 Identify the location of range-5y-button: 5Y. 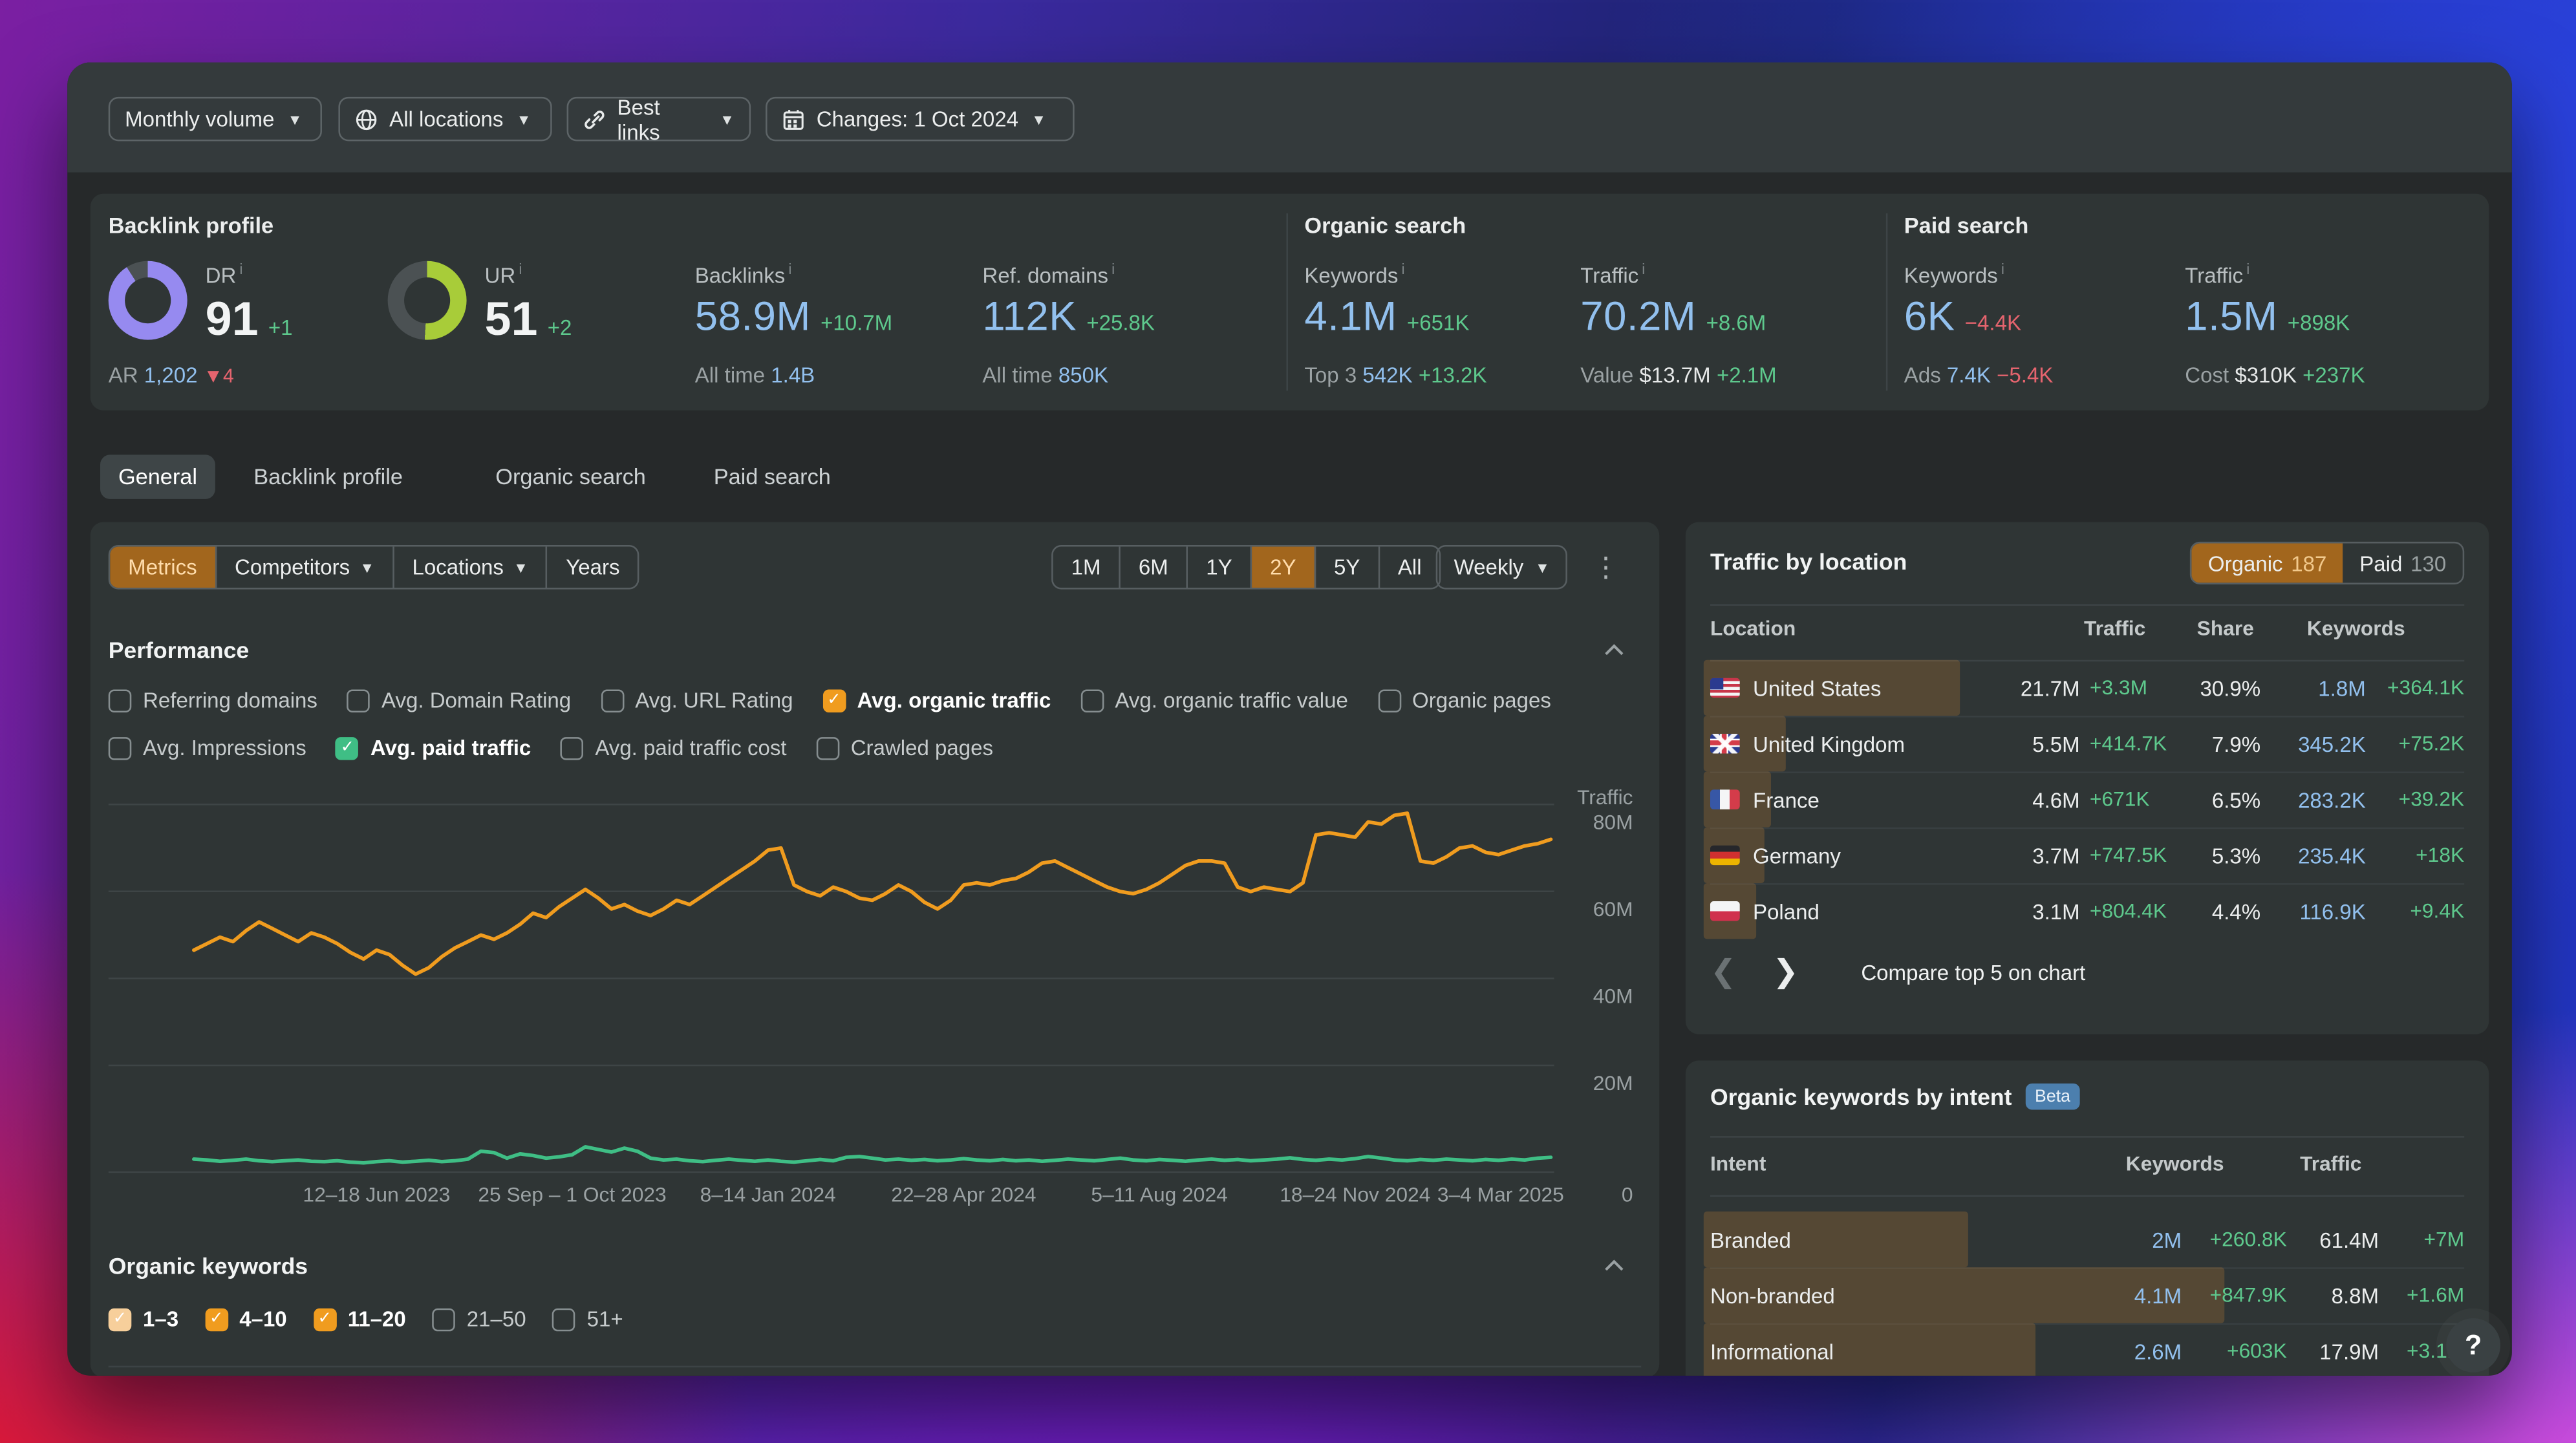
(1348, 567).